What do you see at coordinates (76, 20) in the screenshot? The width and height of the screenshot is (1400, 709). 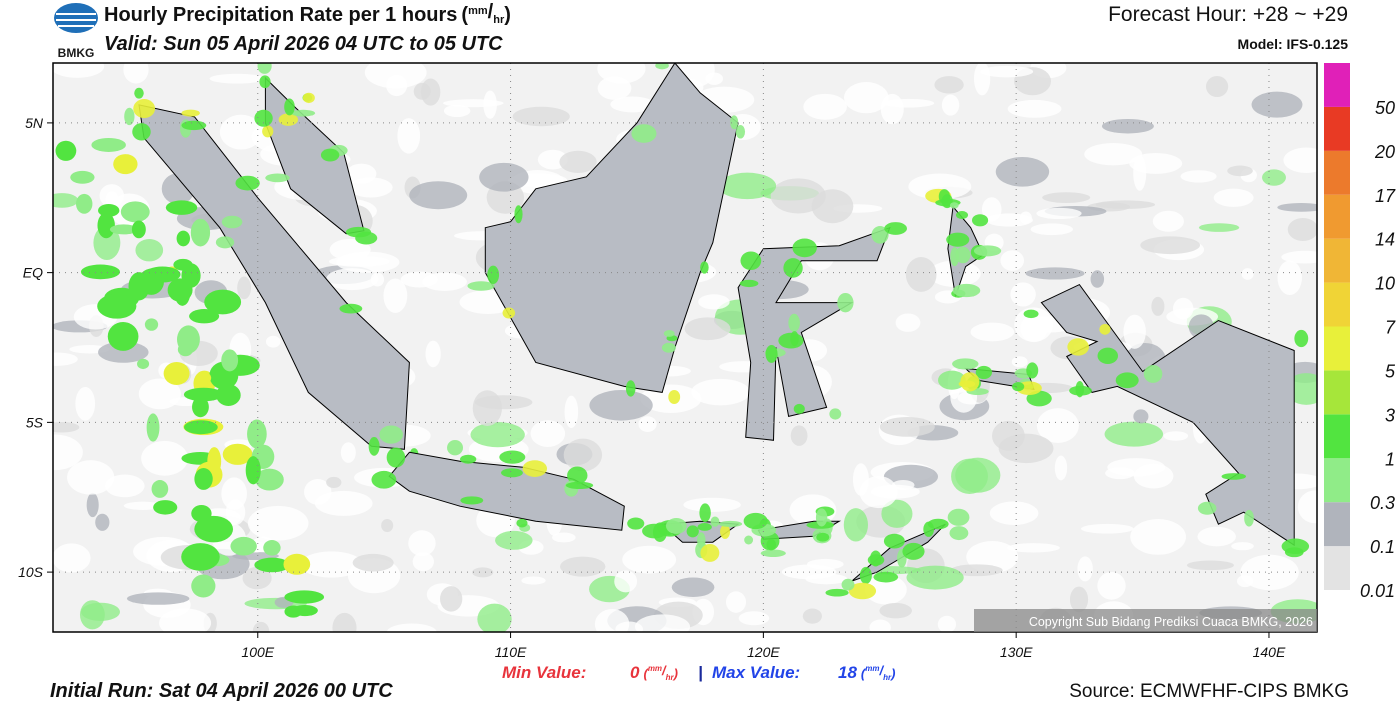 I see `logo-lines` at bounding box center [76, 20].